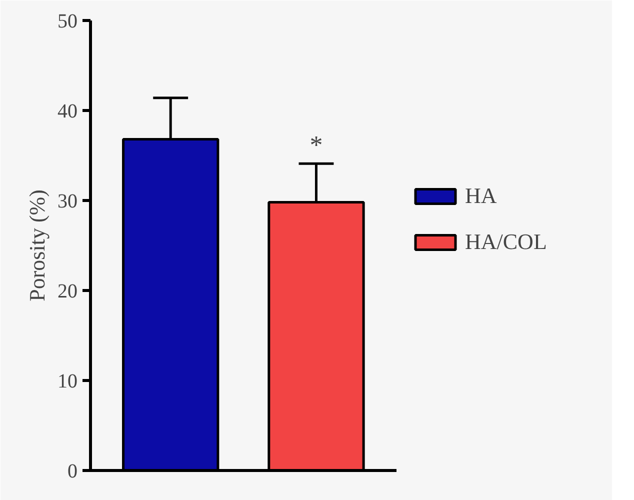 This screenshot has width=634, height=500. What do you see at coordinates (506, 242) in the screenshot?
I see `legend-label: HA/COL` at bounding box center [506, 242].